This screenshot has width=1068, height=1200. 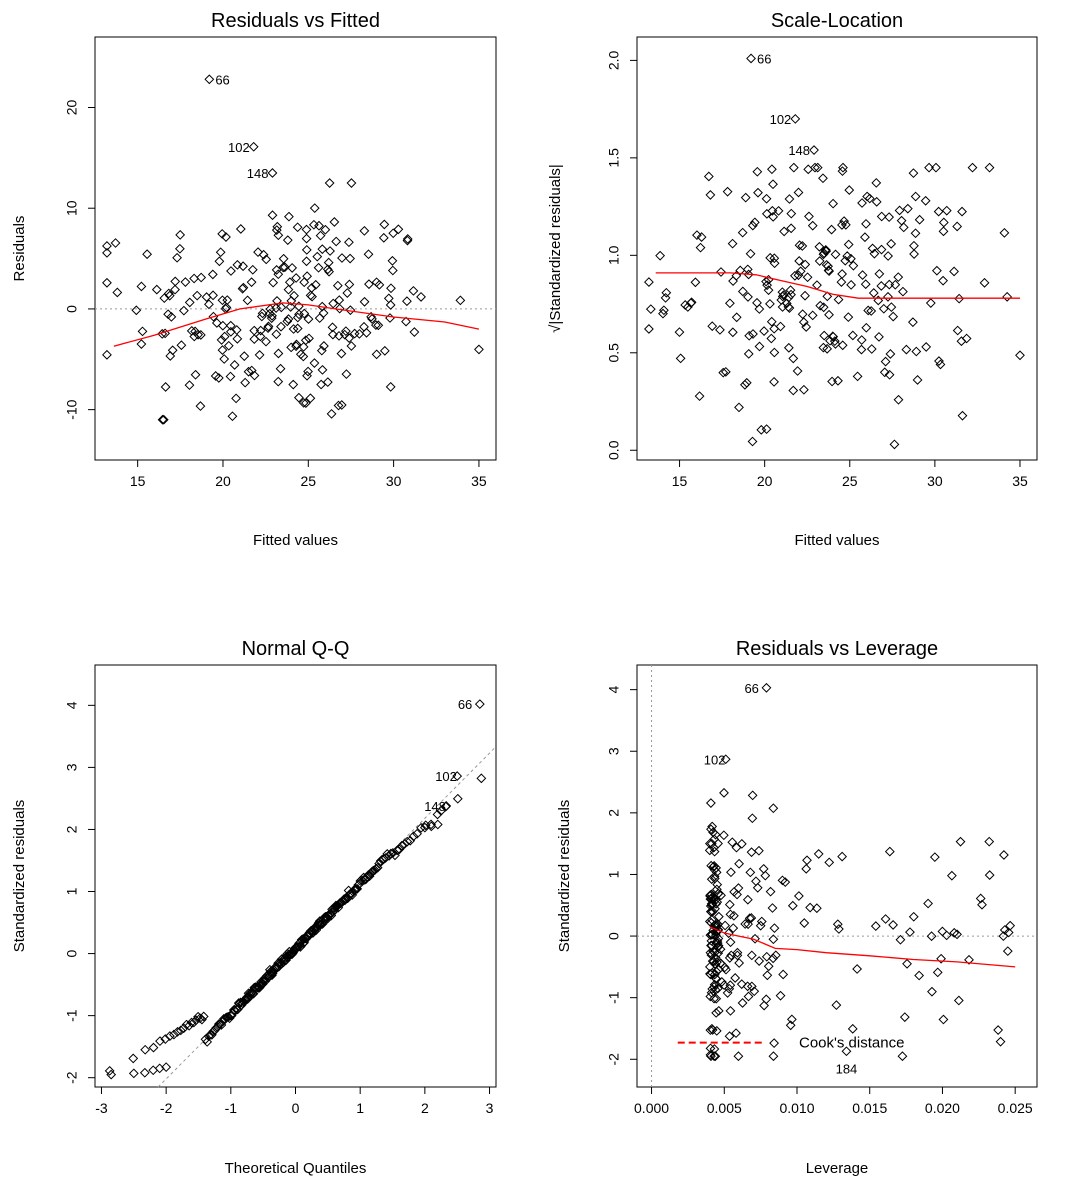 I want to click on x-tick-label: 35, so click(x=479, y=481).